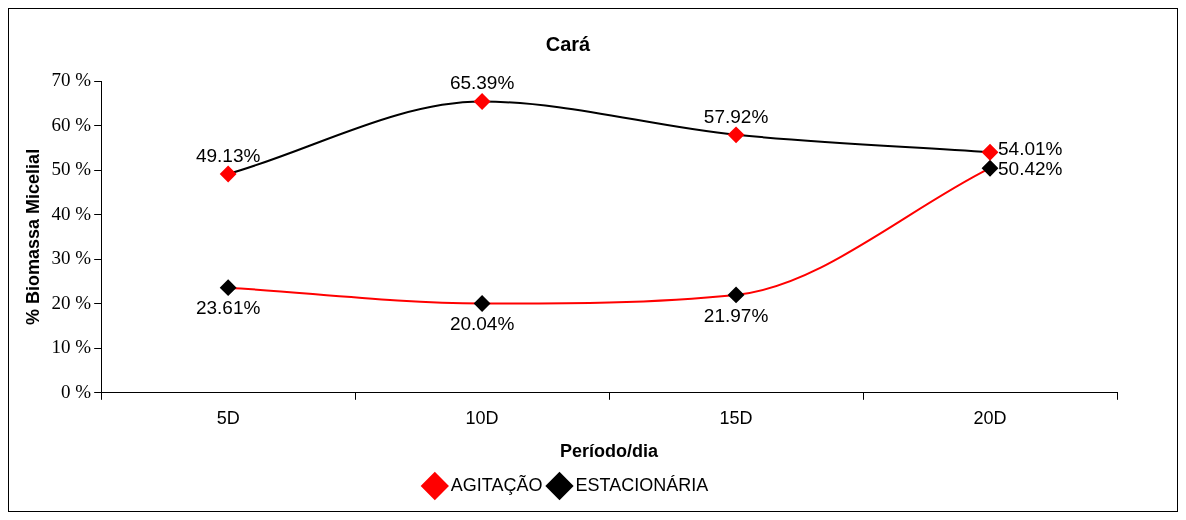  Describe the element at coordinates (482, 324) in the screenshot. I see `data-label: 20.04%` at that location.